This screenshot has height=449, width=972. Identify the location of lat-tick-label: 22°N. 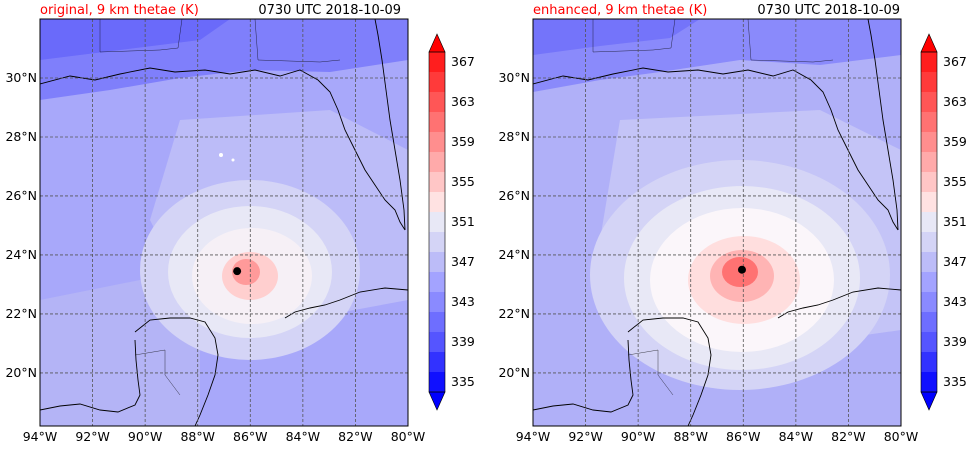
(514, 313).